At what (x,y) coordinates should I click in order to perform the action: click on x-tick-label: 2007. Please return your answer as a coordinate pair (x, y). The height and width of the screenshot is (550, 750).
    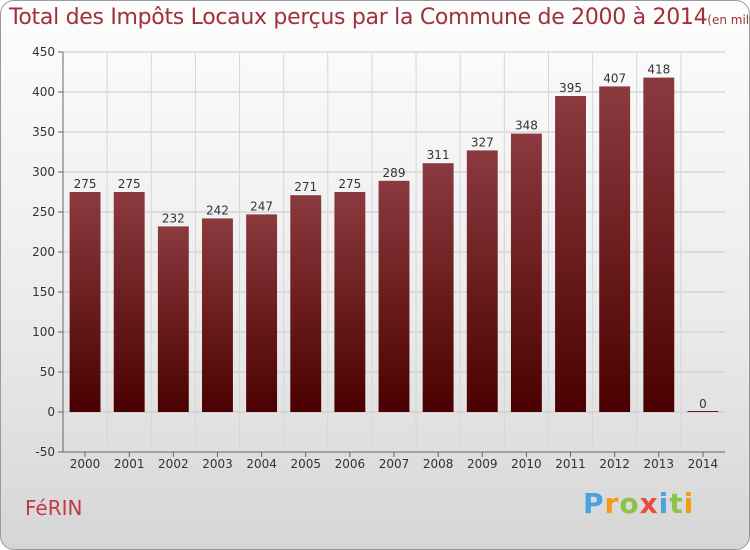
    Looking at the image, I should click on (394, 464).